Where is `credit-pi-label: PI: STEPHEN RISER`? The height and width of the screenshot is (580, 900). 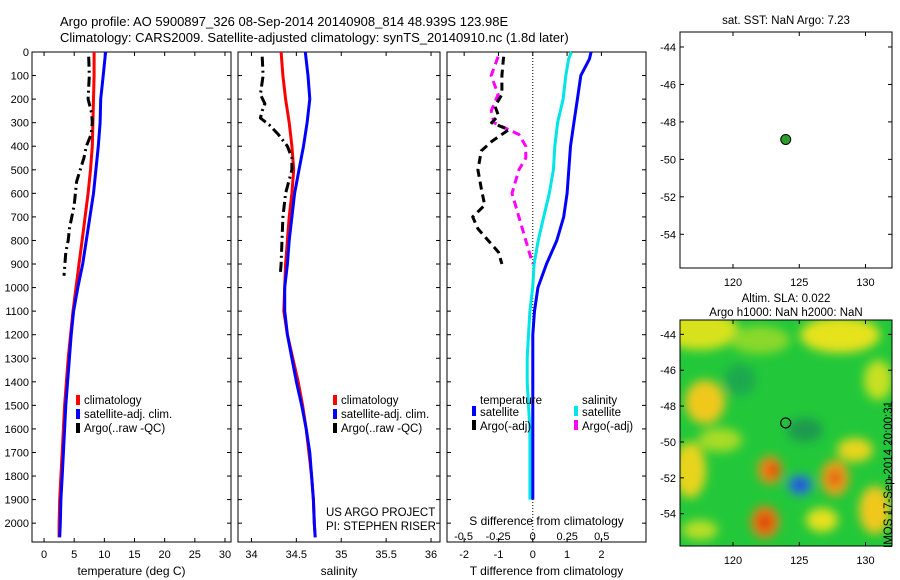
credit-pi-label: PI: STEPHEN RISER is located at coordinates (381, 527).